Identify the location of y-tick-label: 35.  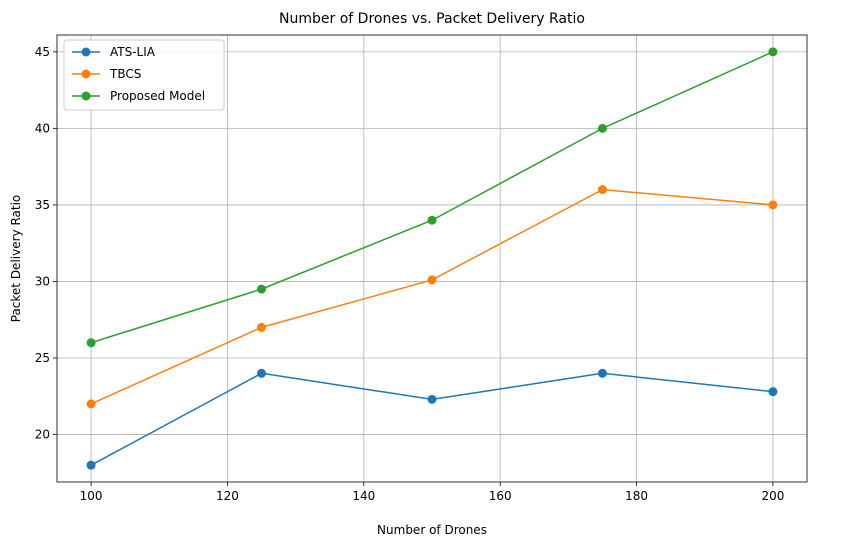
(42, 205).